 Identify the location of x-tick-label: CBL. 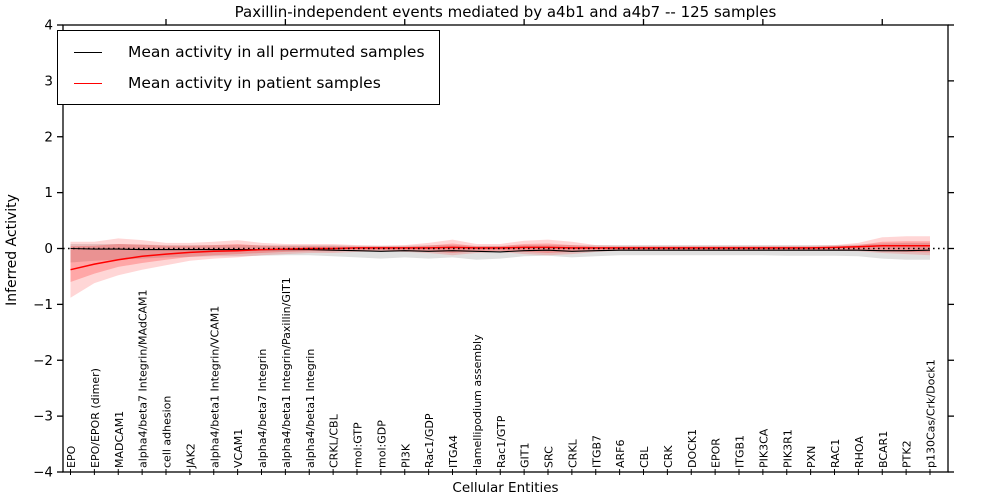
(644, 457).